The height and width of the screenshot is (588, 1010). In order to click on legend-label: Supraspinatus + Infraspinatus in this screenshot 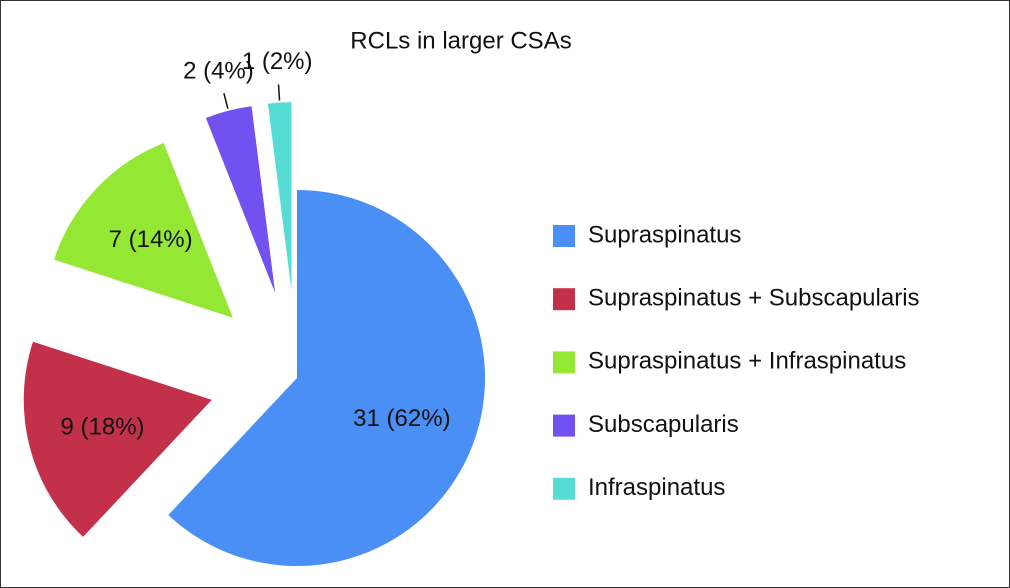, I will do `click(747, 361)`.